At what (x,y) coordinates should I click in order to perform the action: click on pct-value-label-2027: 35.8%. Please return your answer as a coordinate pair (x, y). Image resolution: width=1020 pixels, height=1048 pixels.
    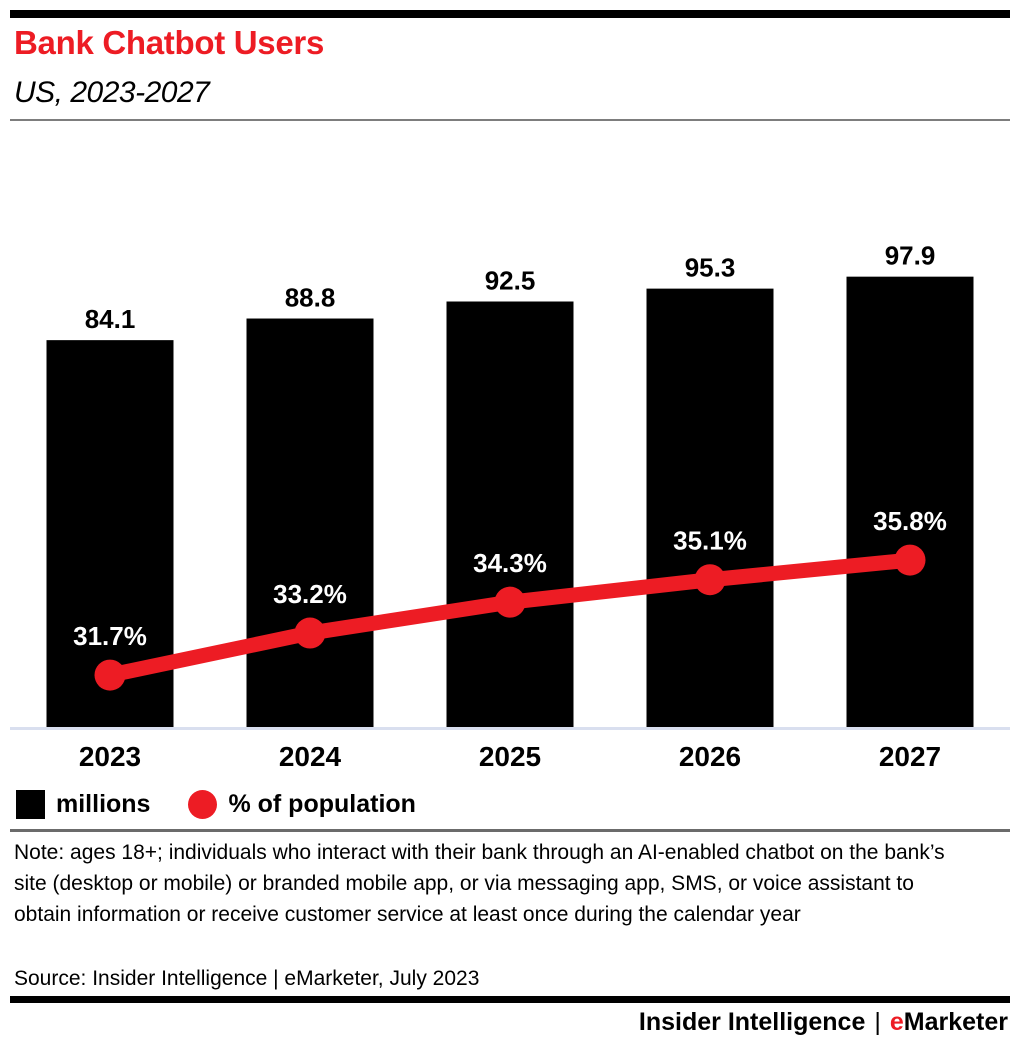
    Looking at the image, I should click on (910, 521).